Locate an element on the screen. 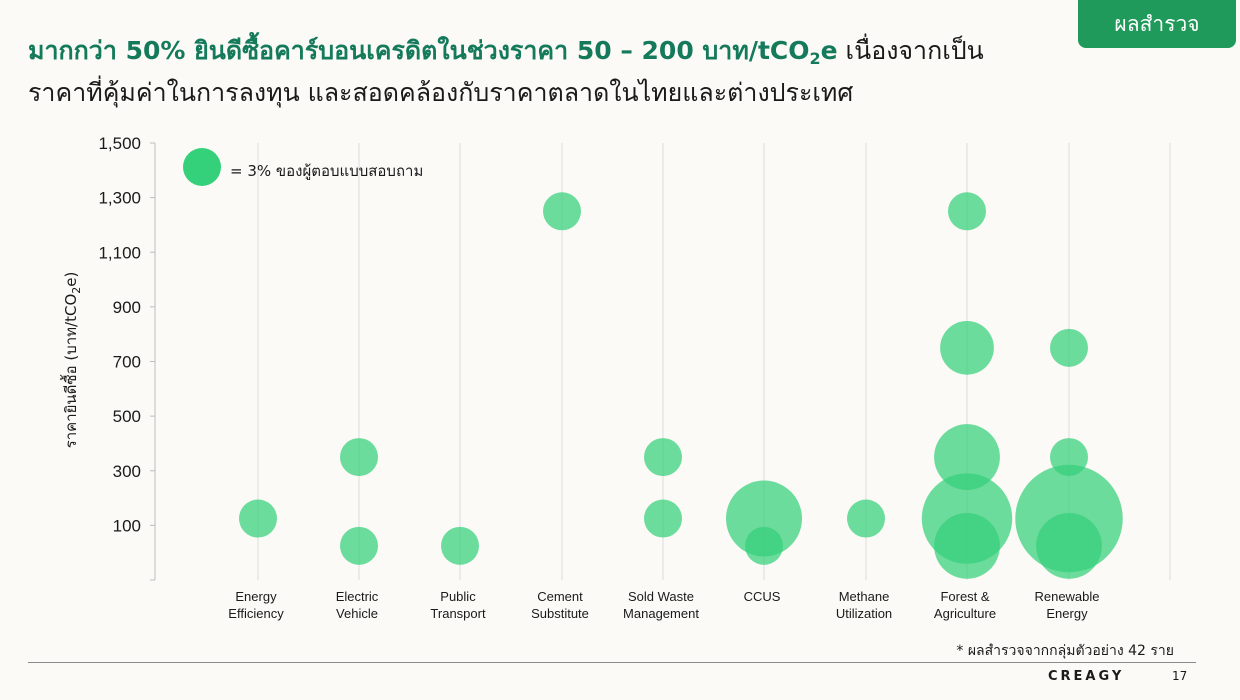 Image resolution: width=1240 pixels, height=700 pixels. headline-highlight-suffix: e is located at coordinates (829, 50).